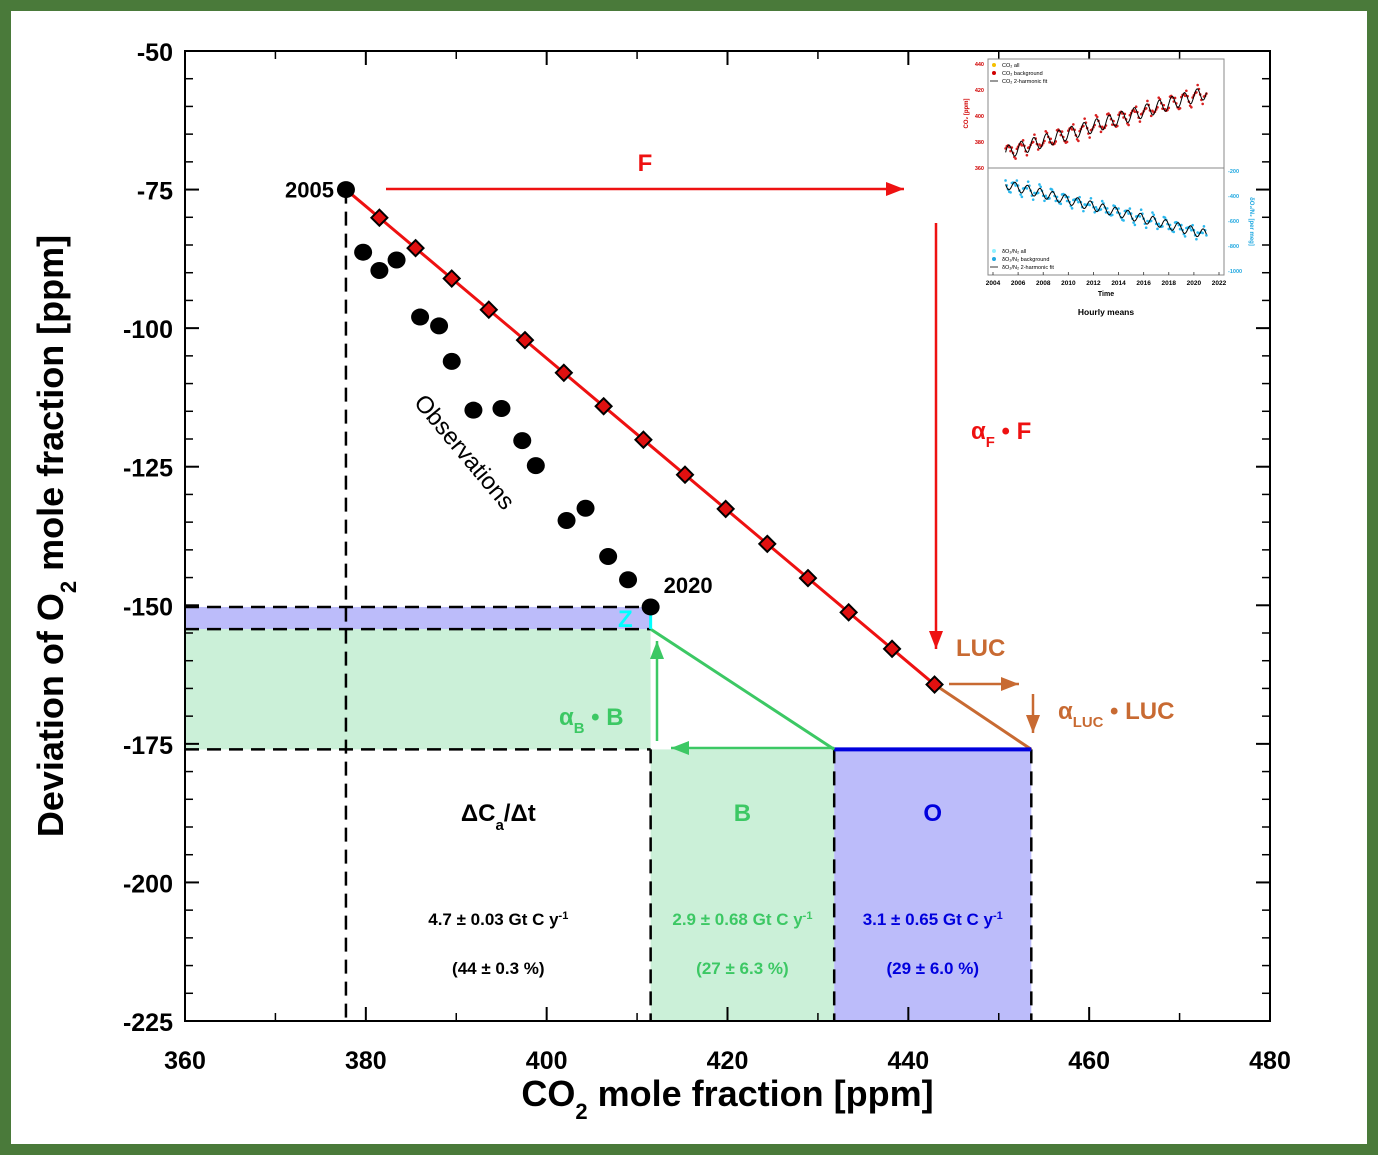  Describe the element at coordinates (932, 813) in the screenshot. I see `ocean-title: O` at that location.